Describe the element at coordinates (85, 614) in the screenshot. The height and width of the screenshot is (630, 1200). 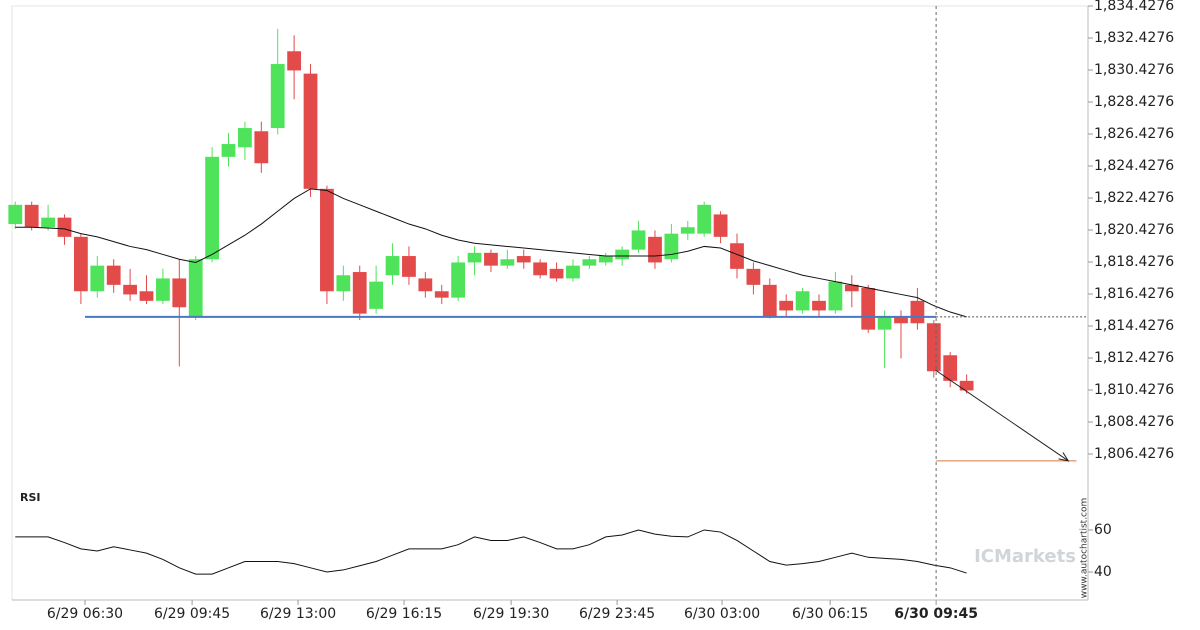
I see `x-tick-label: 6/29 06:30` at that location.